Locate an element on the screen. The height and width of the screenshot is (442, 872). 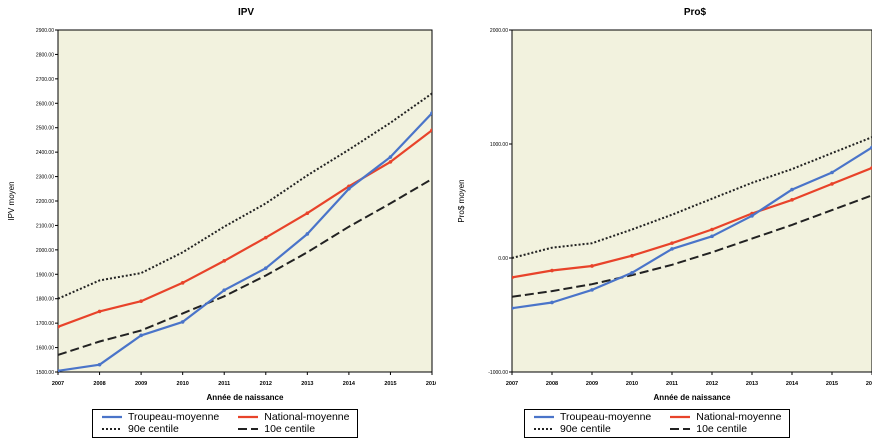
pro-dollar-series-90e-centile-line is located at coordinates (692, 197).